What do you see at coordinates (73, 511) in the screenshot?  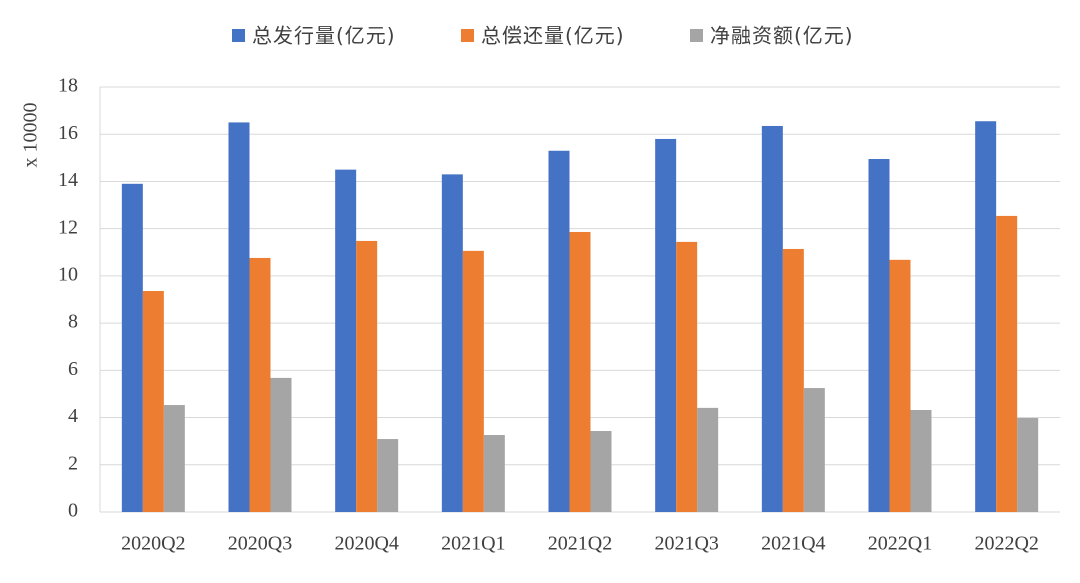 I see `y-tick-label: 0` at bounding box center [73, 511].